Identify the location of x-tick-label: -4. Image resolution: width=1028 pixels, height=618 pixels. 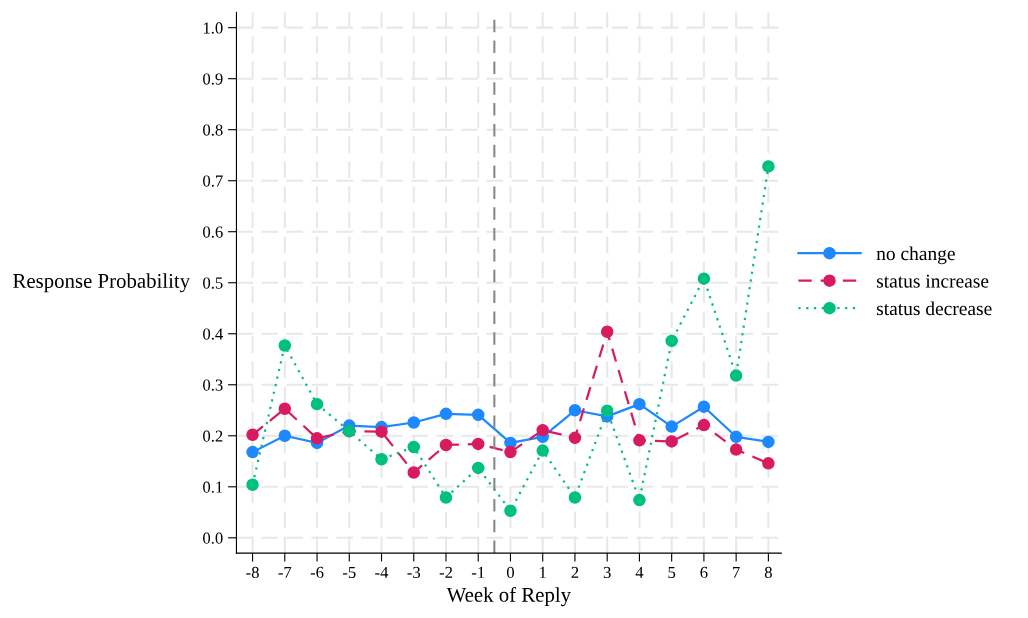
(382, 572).